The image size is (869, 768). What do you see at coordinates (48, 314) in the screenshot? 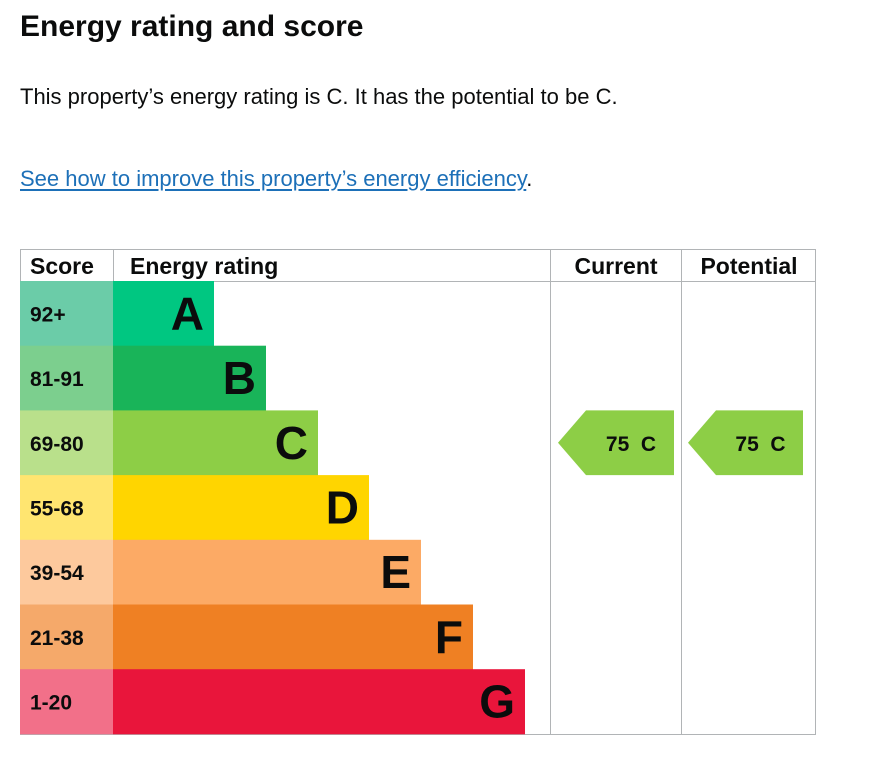
I see `score-label-a: 92+` at bounding box center [48, 314].